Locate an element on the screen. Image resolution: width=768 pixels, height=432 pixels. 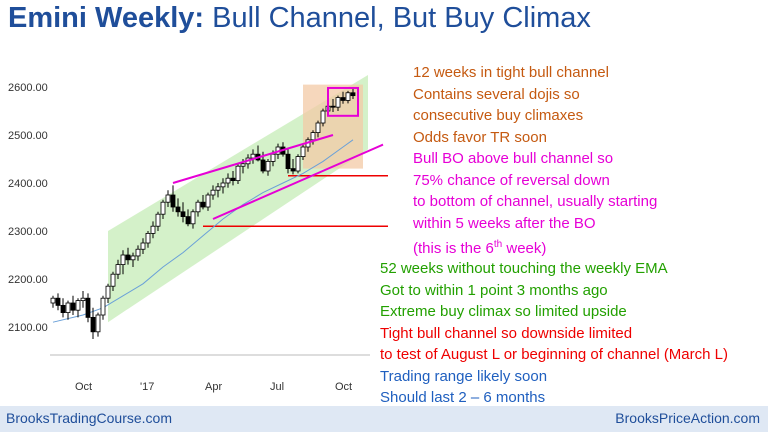
annotation-bottom-line: Got to within 1 point 3 months ago is located at coordinates (494, 290).